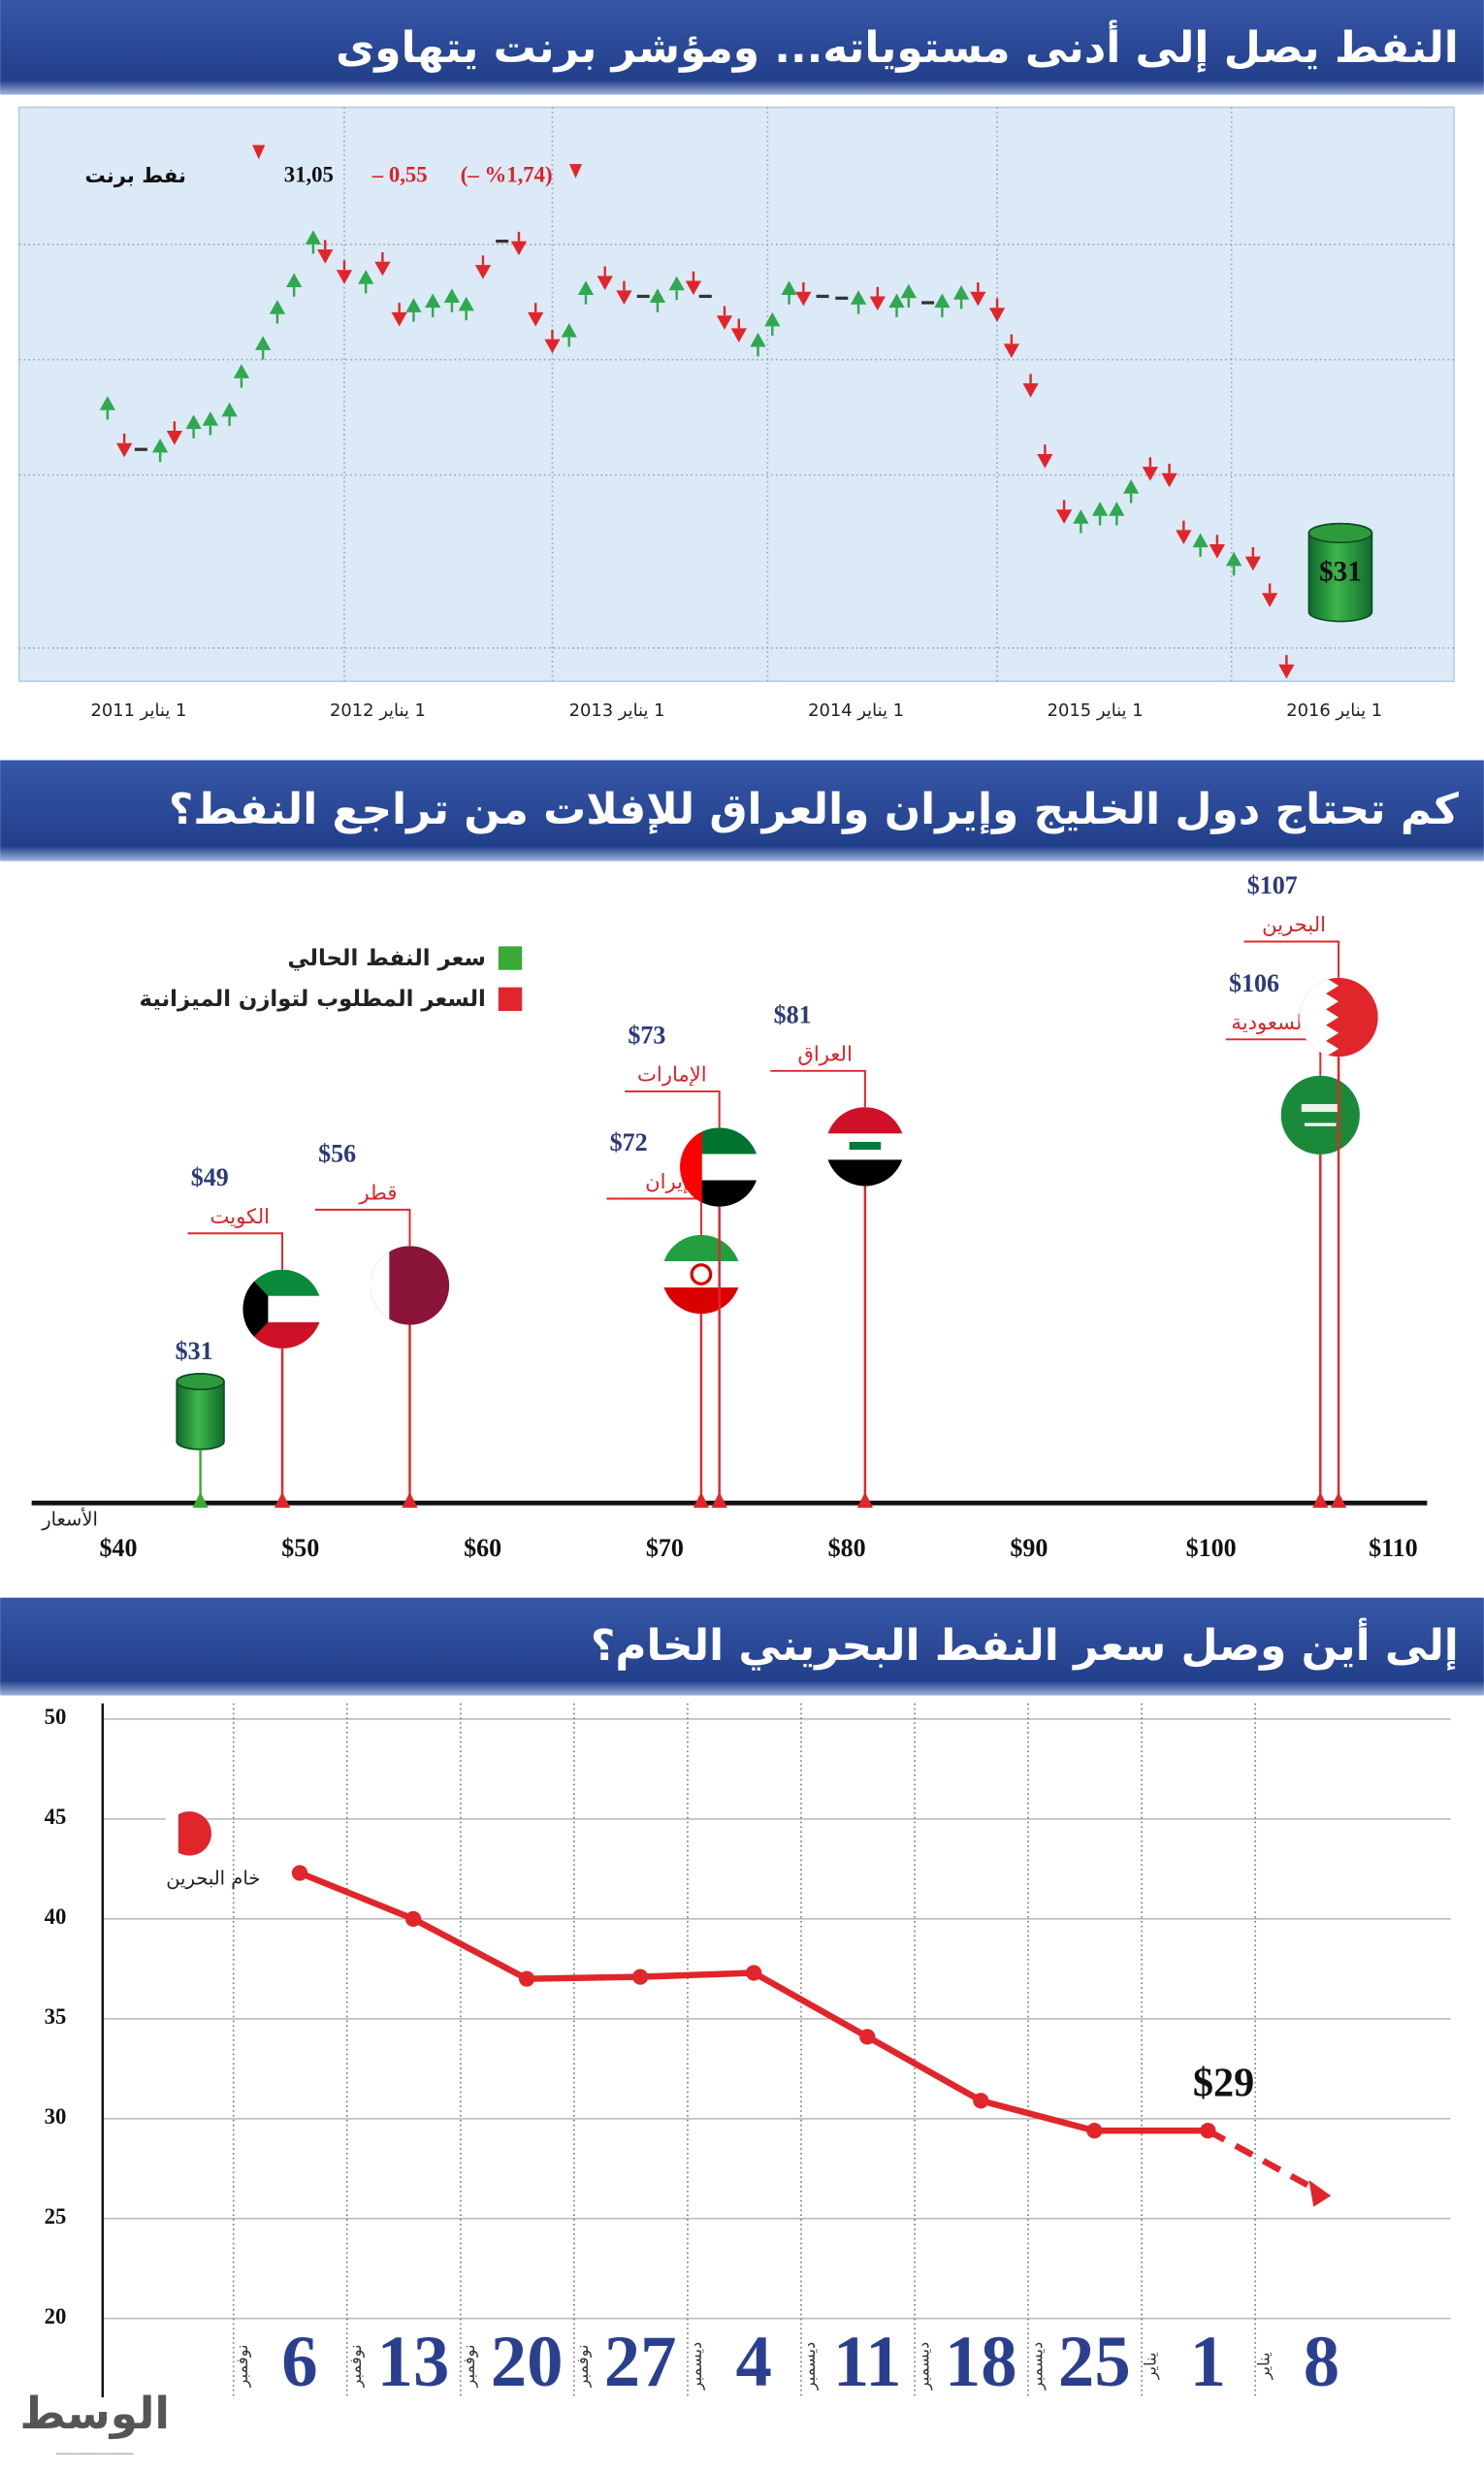  What do you see at coordinates (742, 811) in the screenshot?
I see `header-band` at bounding box center [742, 811].